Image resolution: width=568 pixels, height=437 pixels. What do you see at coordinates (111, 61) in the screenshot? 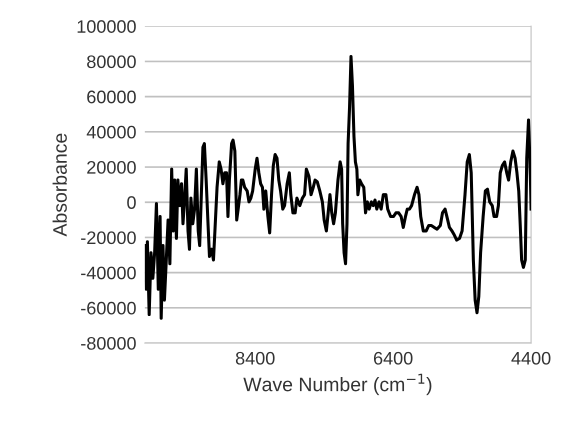
I see `y-tick-label: 80000` at bounding box center [111, 61].